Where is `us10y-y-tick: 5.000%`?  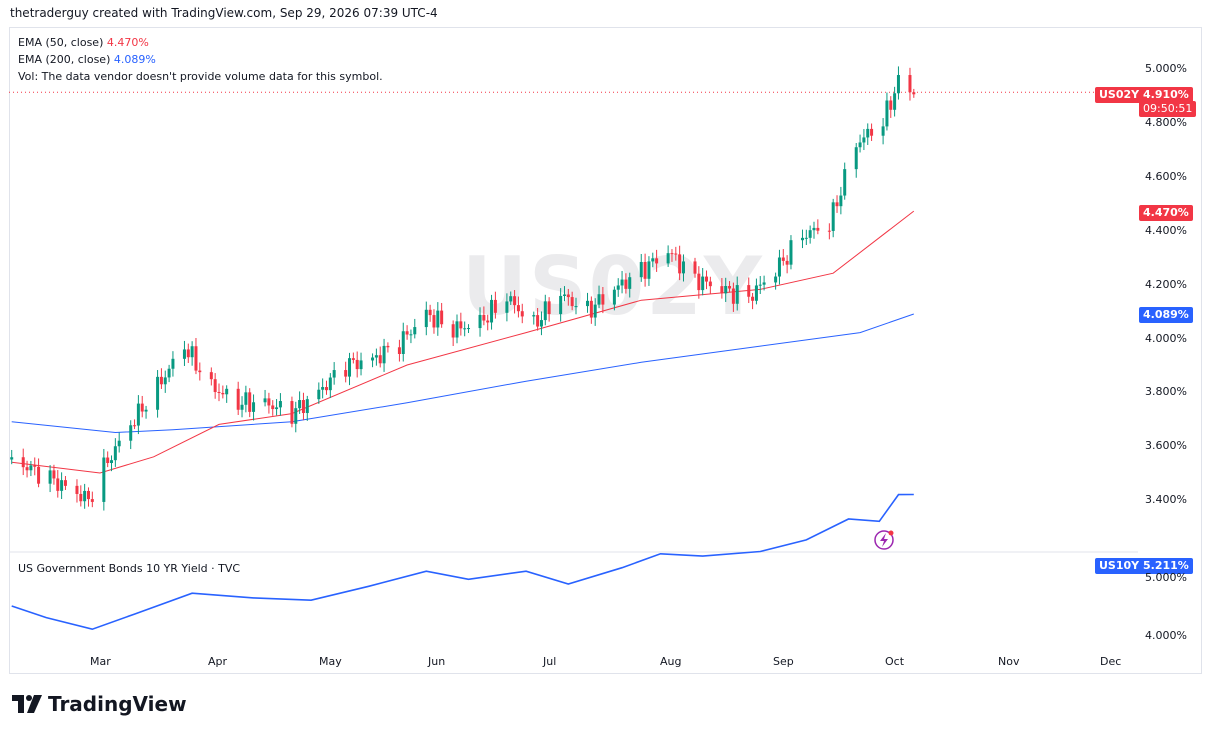
us10y-y-tick: 5.000% is located at coordinates (1166, 577).